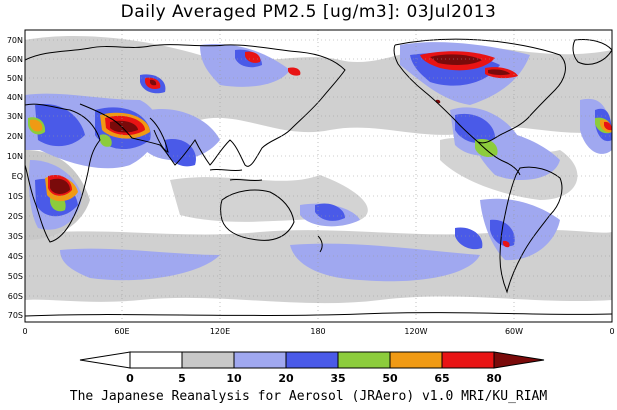 This screenshot has width=617, height=410. I want to click on north-america-coast, so click(479, 91).